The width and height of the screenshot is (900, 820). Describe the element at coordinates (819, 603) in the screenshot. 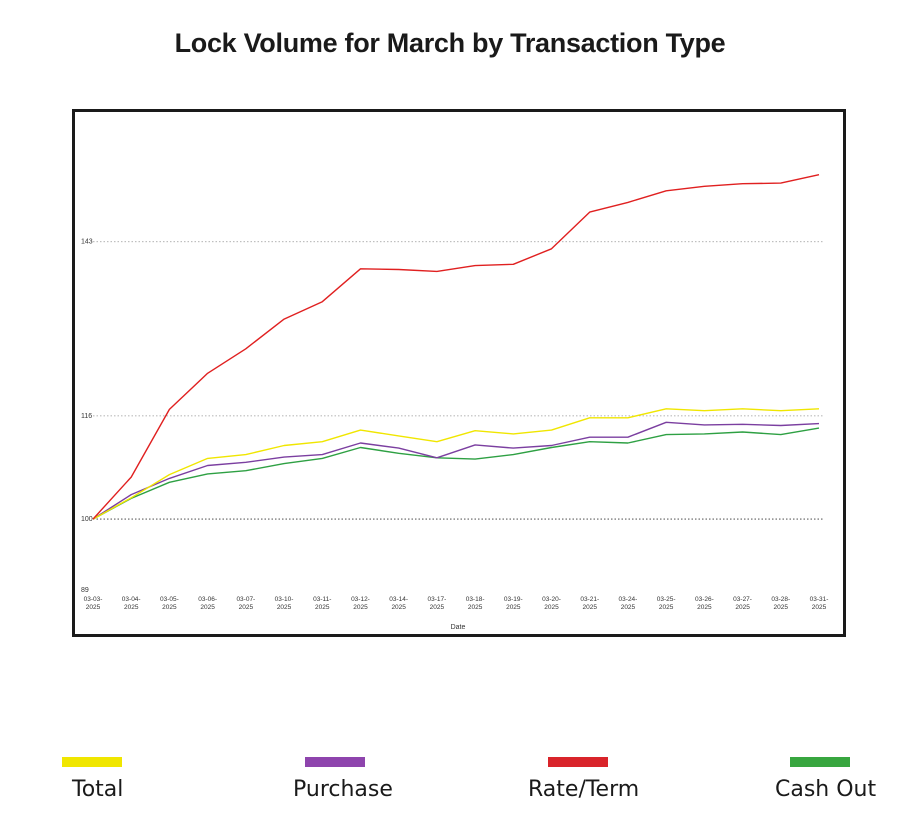

I see `x-tick-label: 03-31-2025` at that location.